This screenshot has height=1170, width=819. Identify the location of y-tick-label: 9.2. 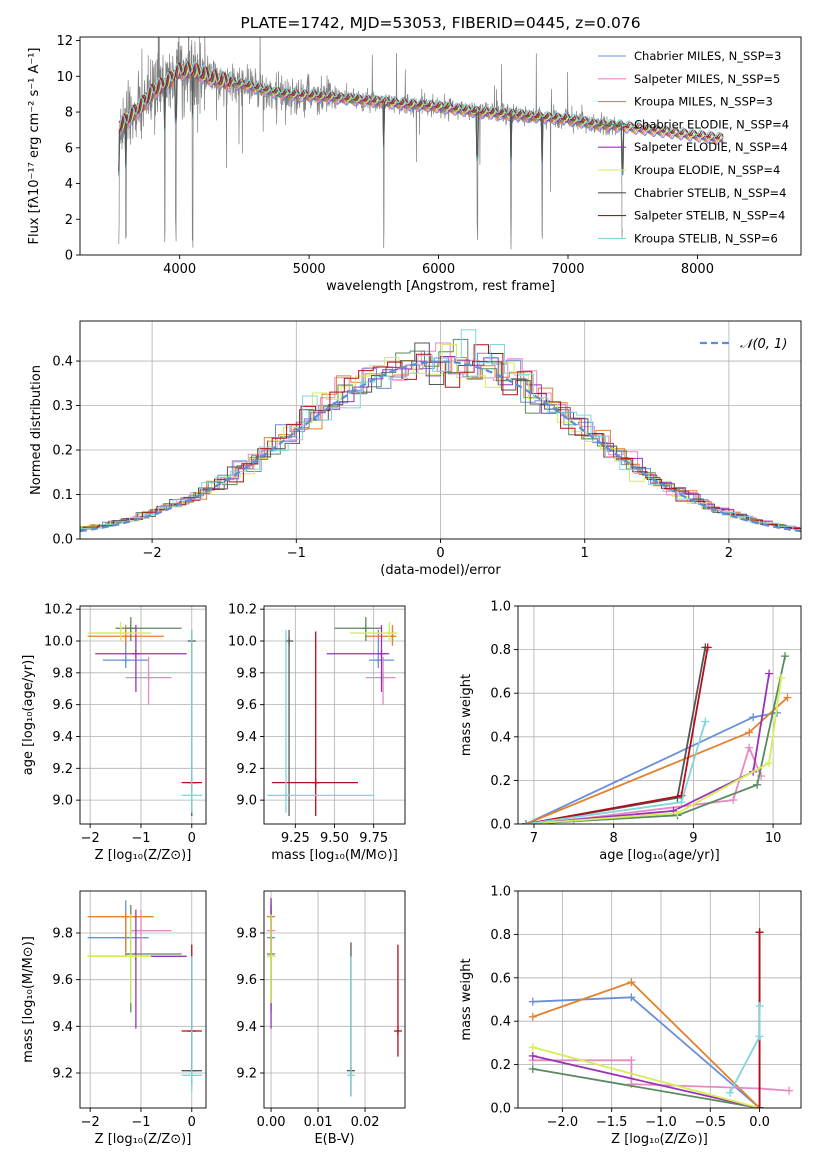
(246, 769).